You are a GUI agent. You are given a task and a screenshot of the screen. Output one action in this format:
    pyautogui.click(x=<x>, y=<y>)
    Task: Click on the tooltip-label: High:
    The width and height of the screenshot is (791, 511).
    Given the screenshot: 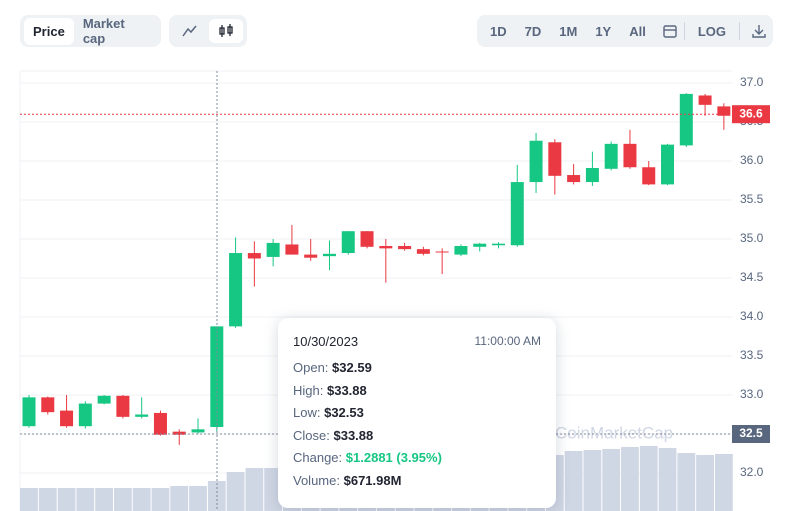 What is the action you would take?
    pyautogui.click(x=308, y=390)
    